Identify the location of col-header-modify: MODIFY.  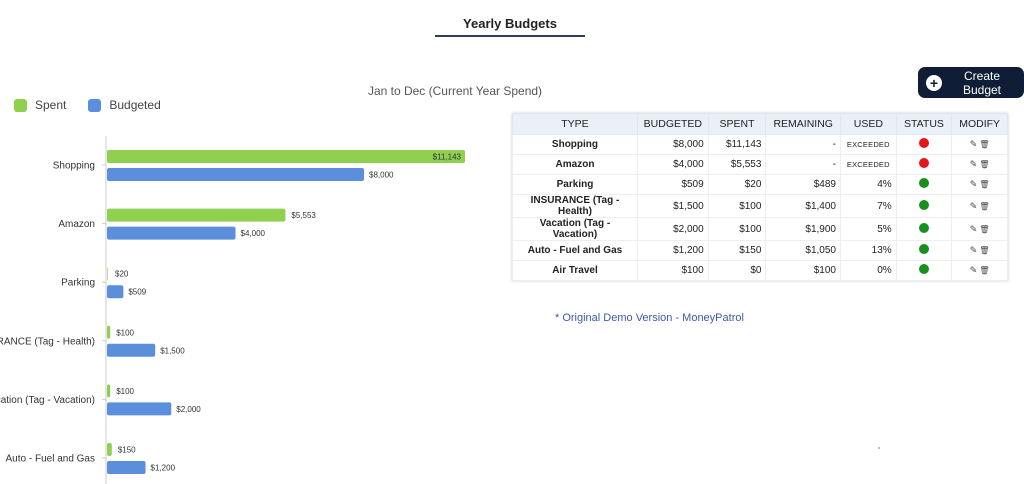
(979, 124).